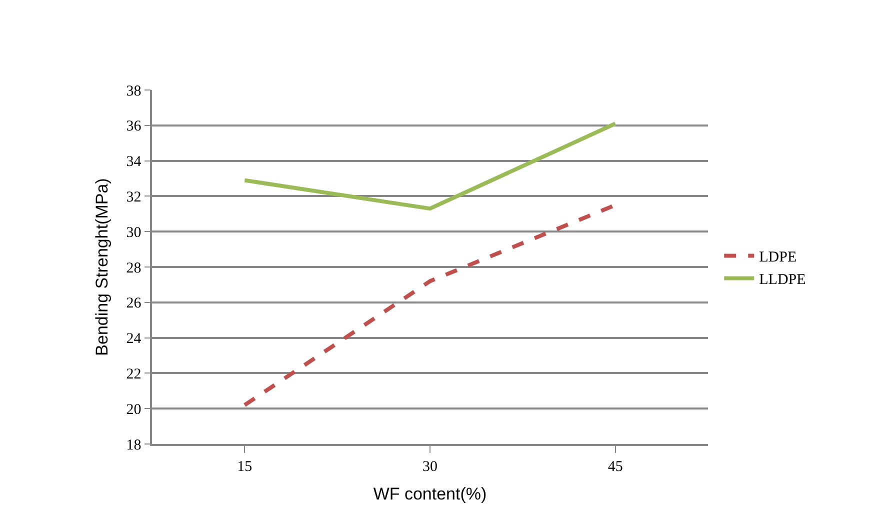  I want to click on y-tick-label: 22, so click(134, 374).